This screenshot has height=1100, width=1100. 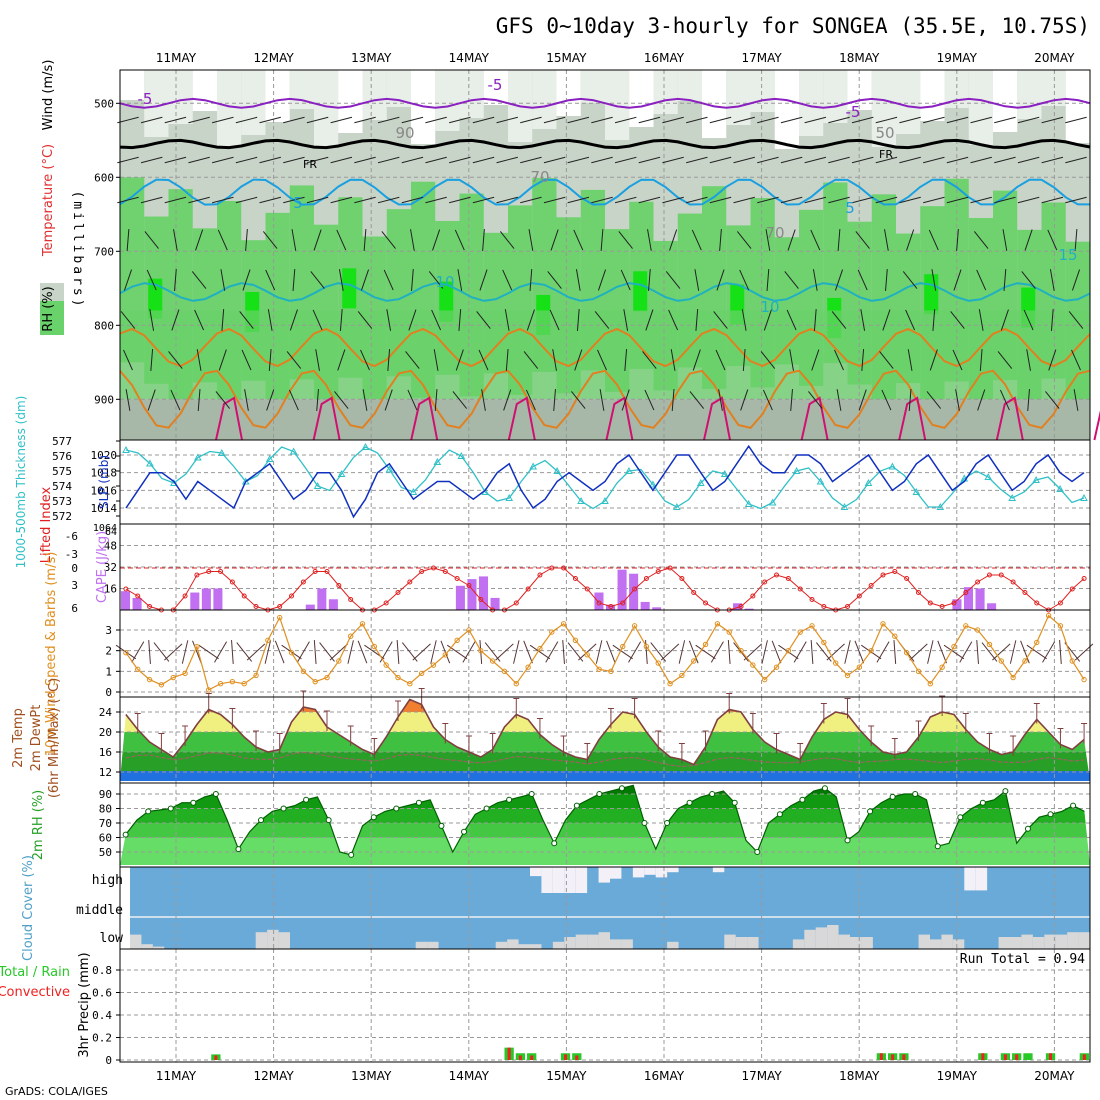 What do you see at coordinates (48, 200) in the screenshot?
I see `label-temperature: Temperature (°C)` at bounding box center [48, 200].